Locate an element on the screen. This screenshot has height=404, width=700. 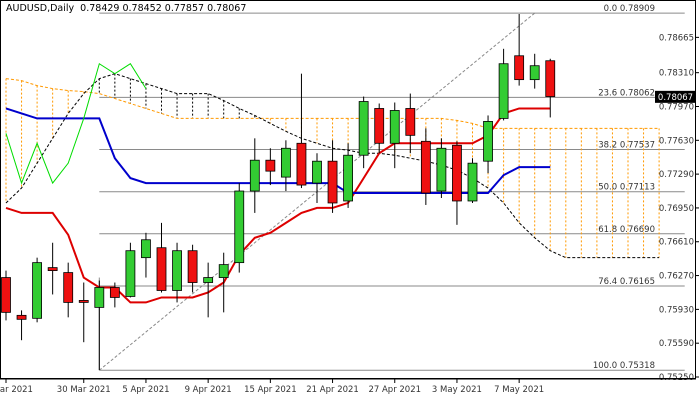
y-tick-label: 0.76950 is located at coordinates (676, 209).